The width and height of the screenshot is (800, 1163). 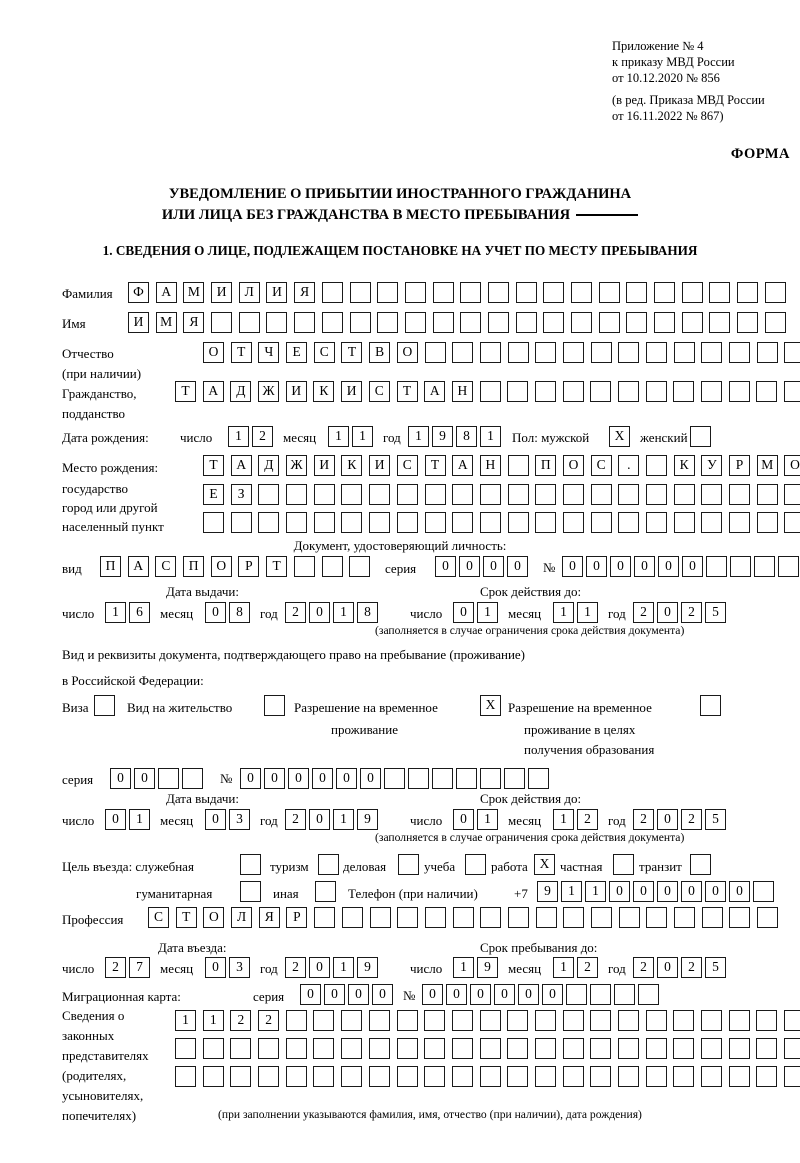 What do you see at coordinates (629, 465) in the screenshot?
I see `form-cell: .` at bounding box center [629, 465].